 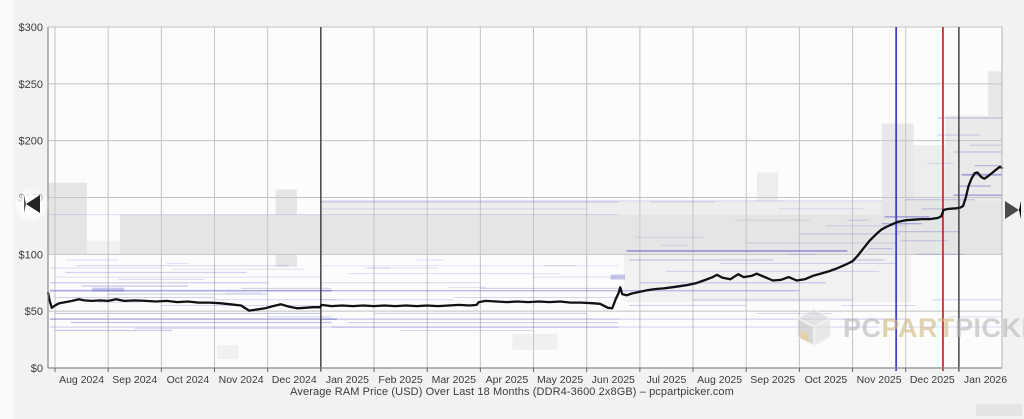 What do you see at coordinates (347, 380) in the screenshot?
I see `svg-text: Jan 2025` at bounding box center [347, 380].